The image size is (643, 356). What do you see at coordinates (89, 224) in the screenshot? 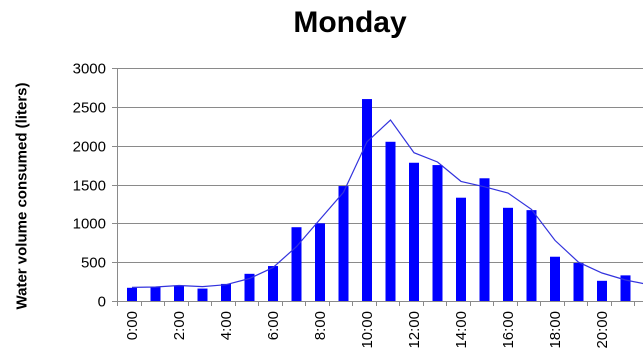
I see `y-tick-label: 1000` at bounding box center [89, 224].